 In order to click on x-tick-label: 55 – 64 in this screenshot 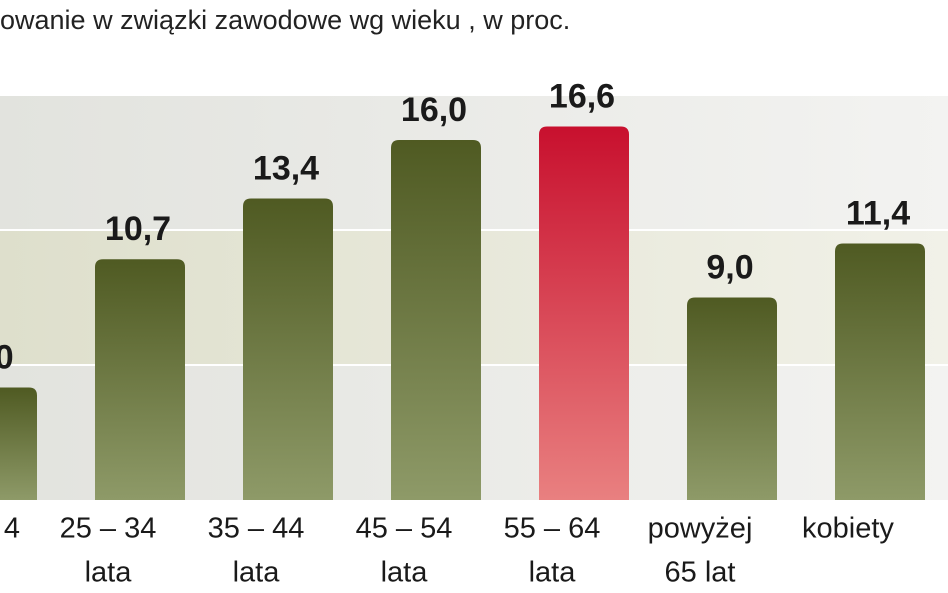, I will do `click(552, 529)`.